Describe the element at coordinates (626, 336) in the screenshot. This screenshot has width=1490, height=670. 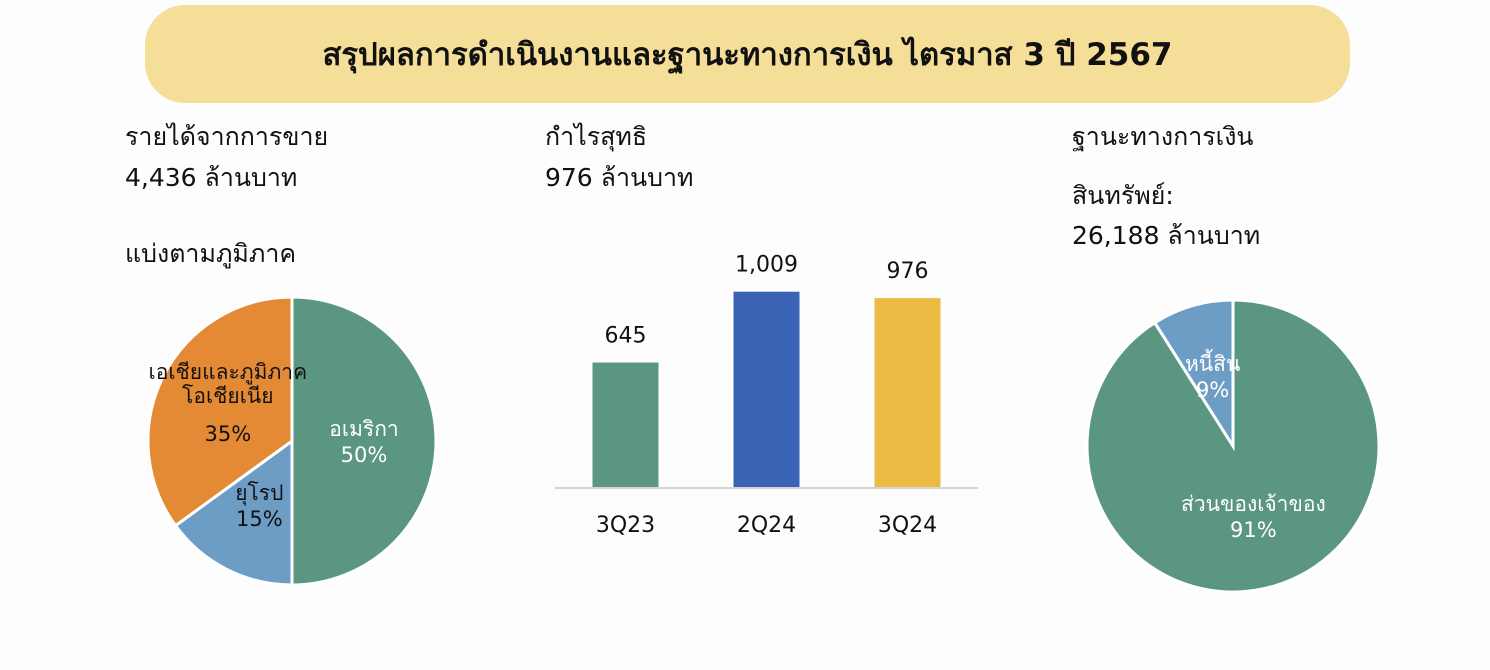
I see `bar-value-label: 645` at that location.